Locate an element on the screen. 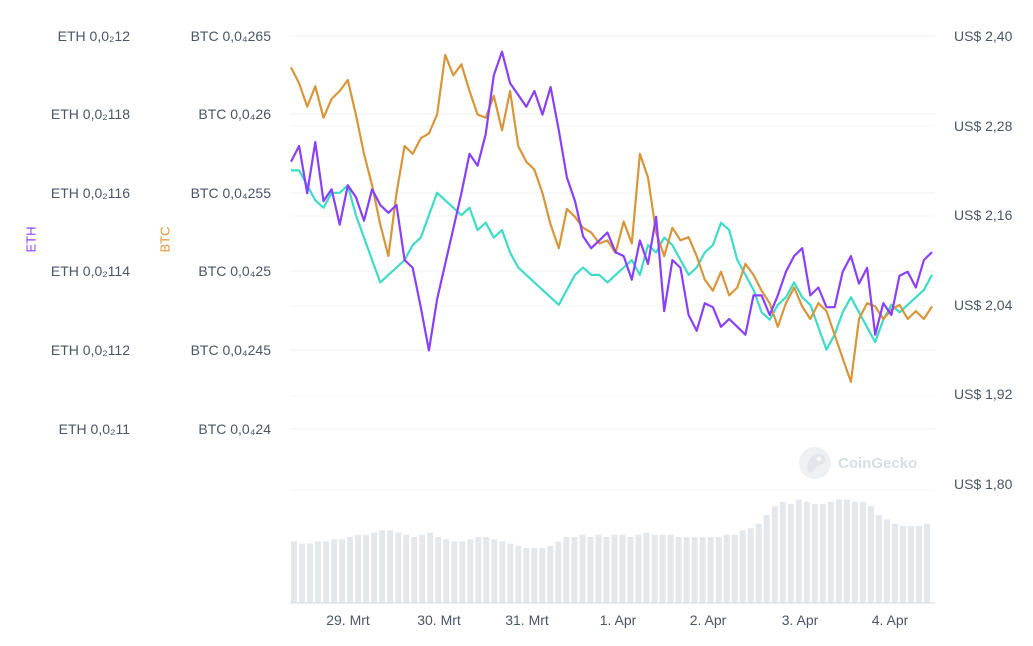 This screenshot has height=646, width=1033. eth-axis-title: ETH is located at coordinates (31, 239).